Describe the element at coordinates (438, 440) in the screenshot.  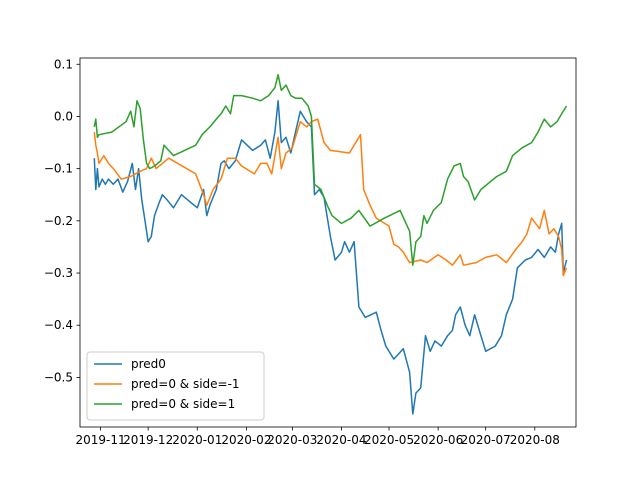
I see `x-tick-label: 2020-06` at that location.